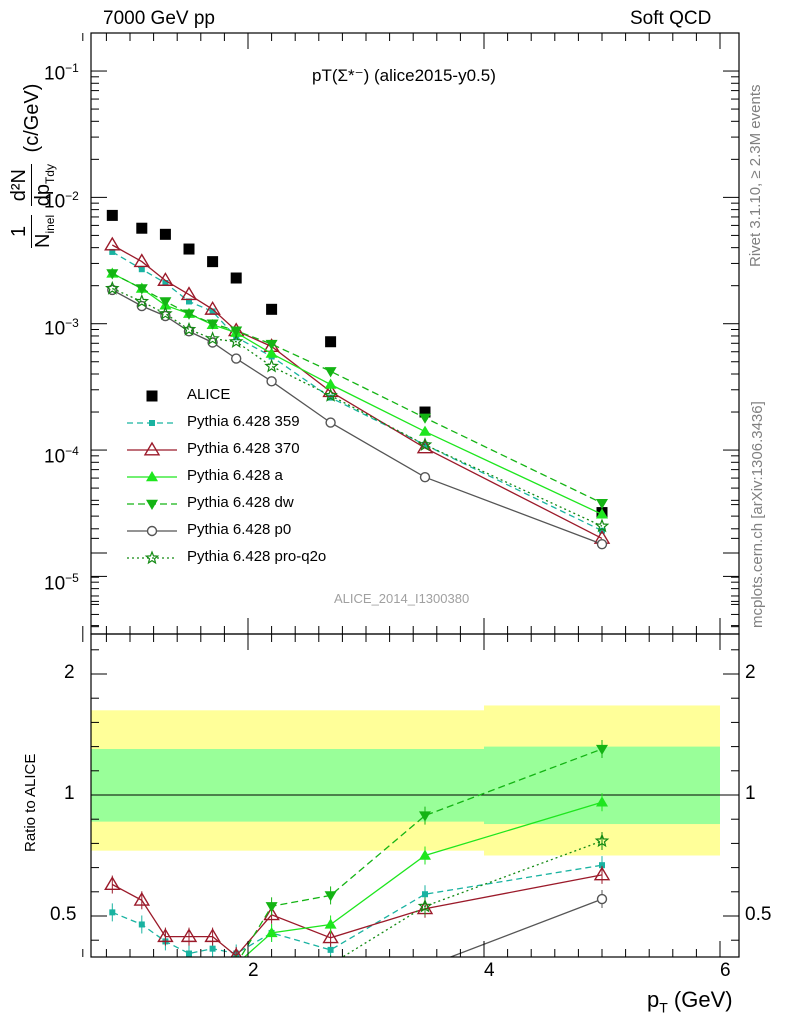  Describe the element at coordinates (61, 73) in the screenshot. I see `ytick-label-1e-1: 10⁻¹` at that location.